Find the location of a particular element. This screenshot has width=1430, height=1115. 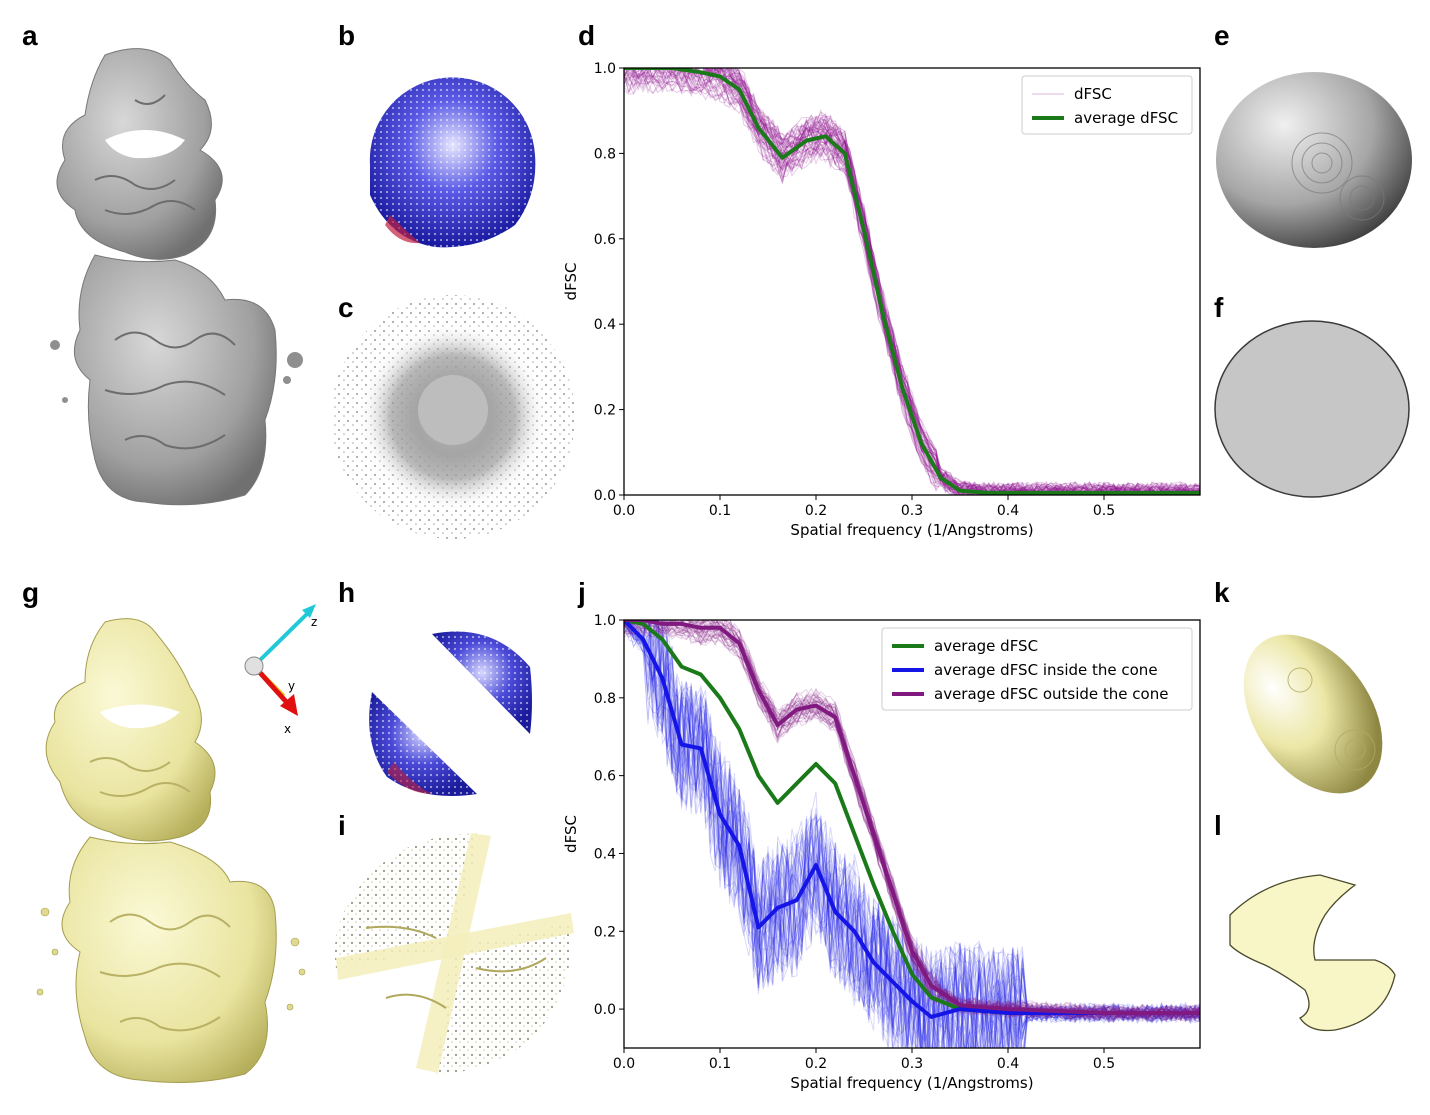

panel-label-f: f is located at coordinates (1219, 307).